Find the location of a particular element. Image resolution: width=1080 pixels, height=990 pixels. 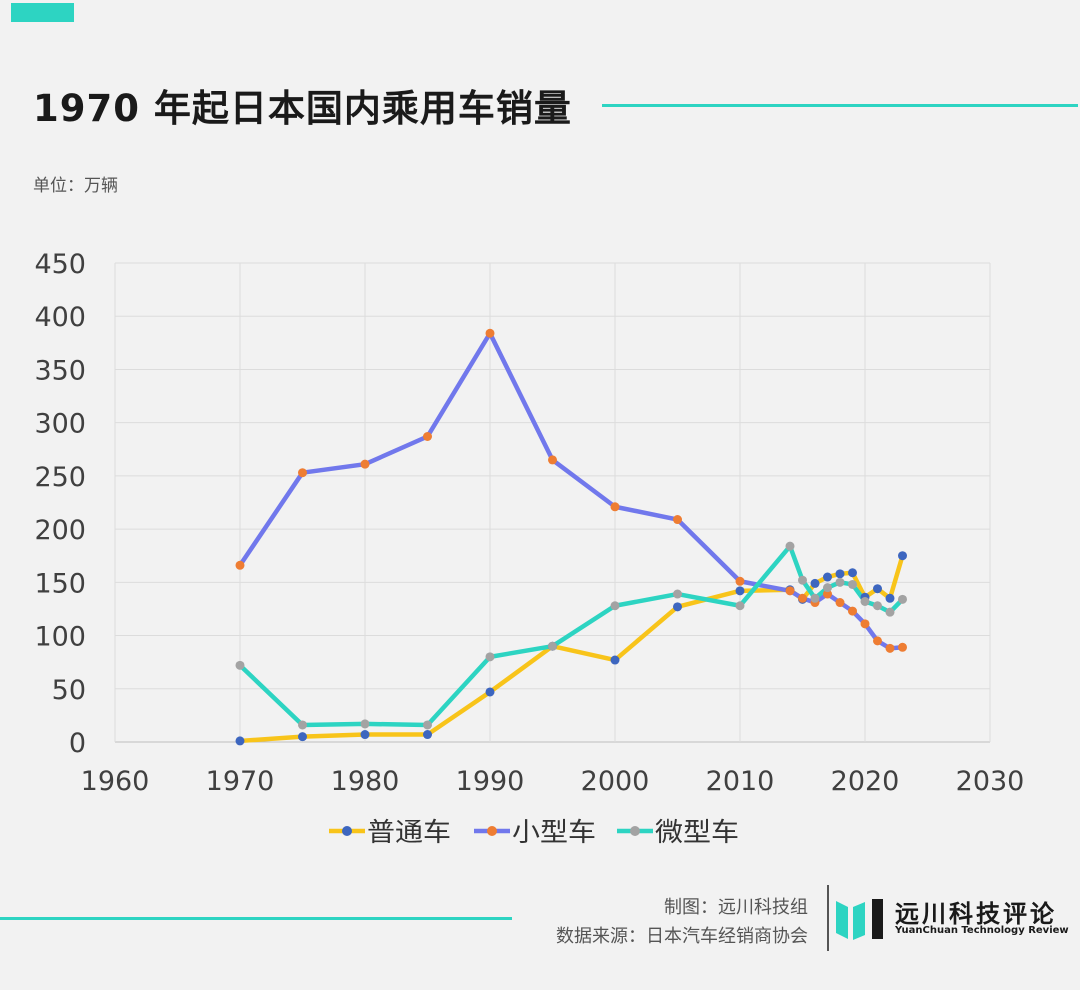

y-tick-label: 50 is located at coordinates (69, 690).